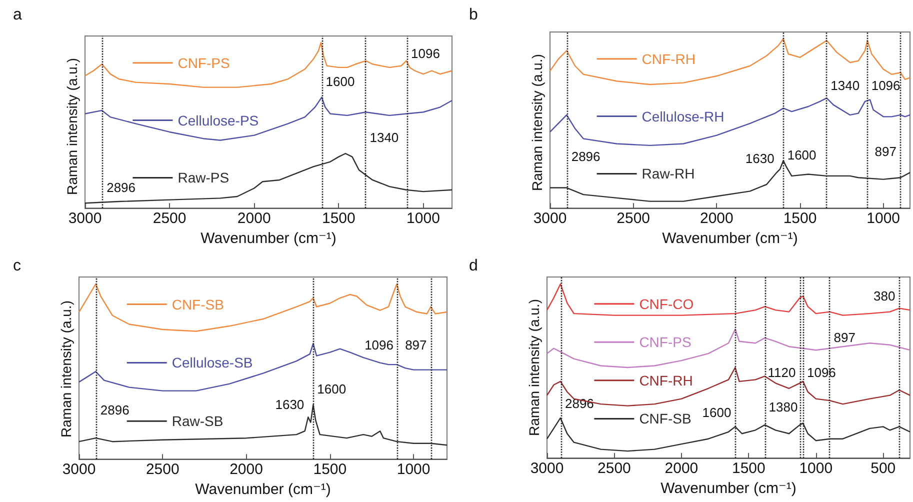  Describe the element at coordinates (683, 116) in the screenshot. I see `legend-label: Cellulose-RH` at that location.